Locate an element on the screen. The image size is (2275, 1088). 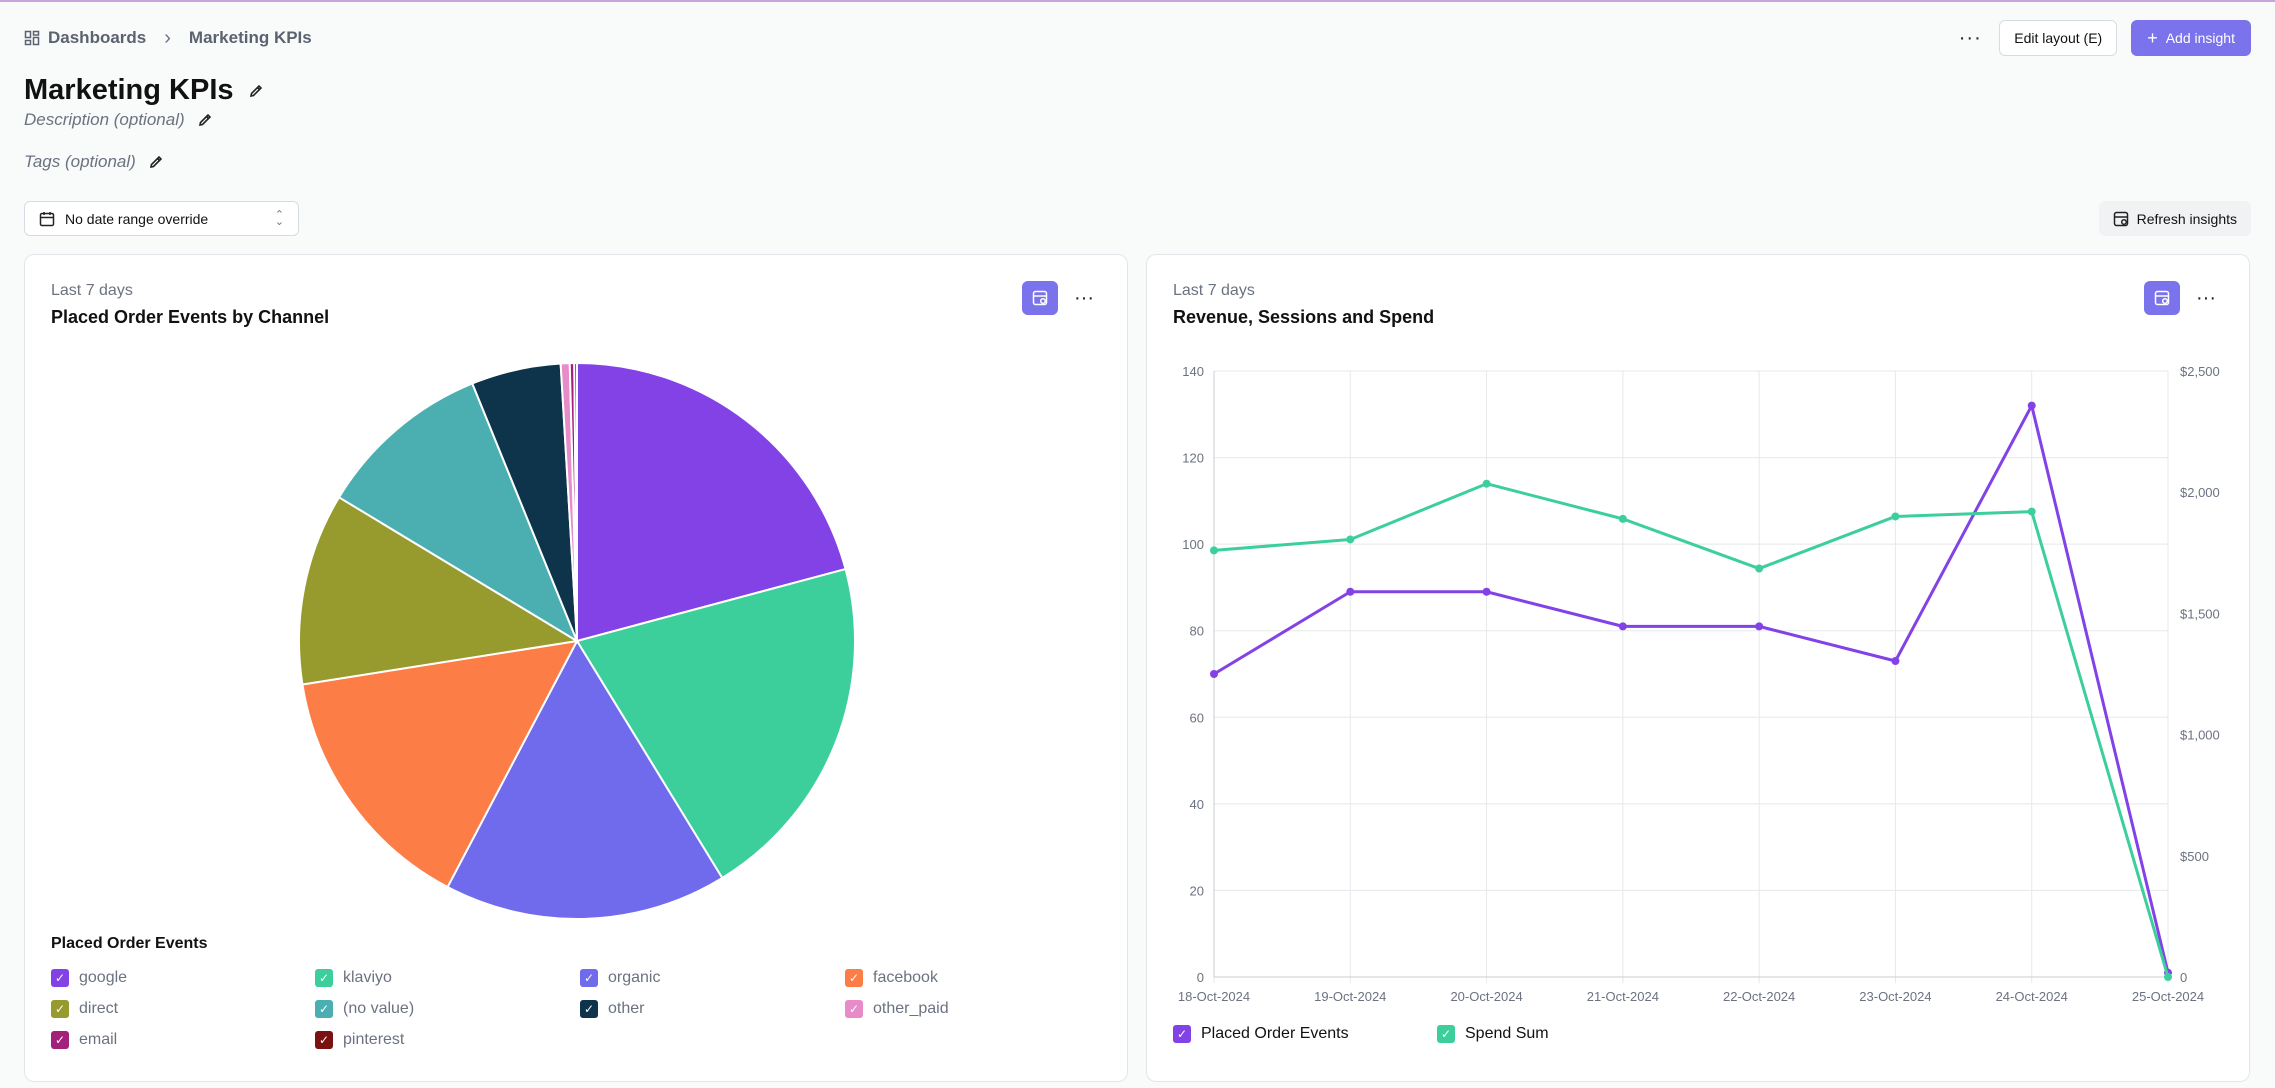
legend-title: Placed Order Events is located at coordinates (129, 943).